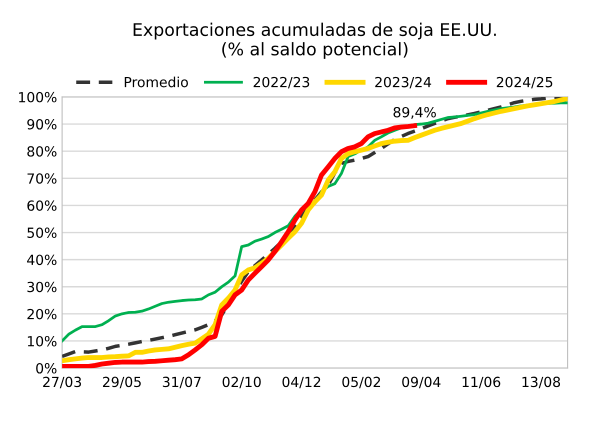  Describe the element at coordinates (62, 382) in the screenshot. I see `x-tick-label: 27/03` at that location.